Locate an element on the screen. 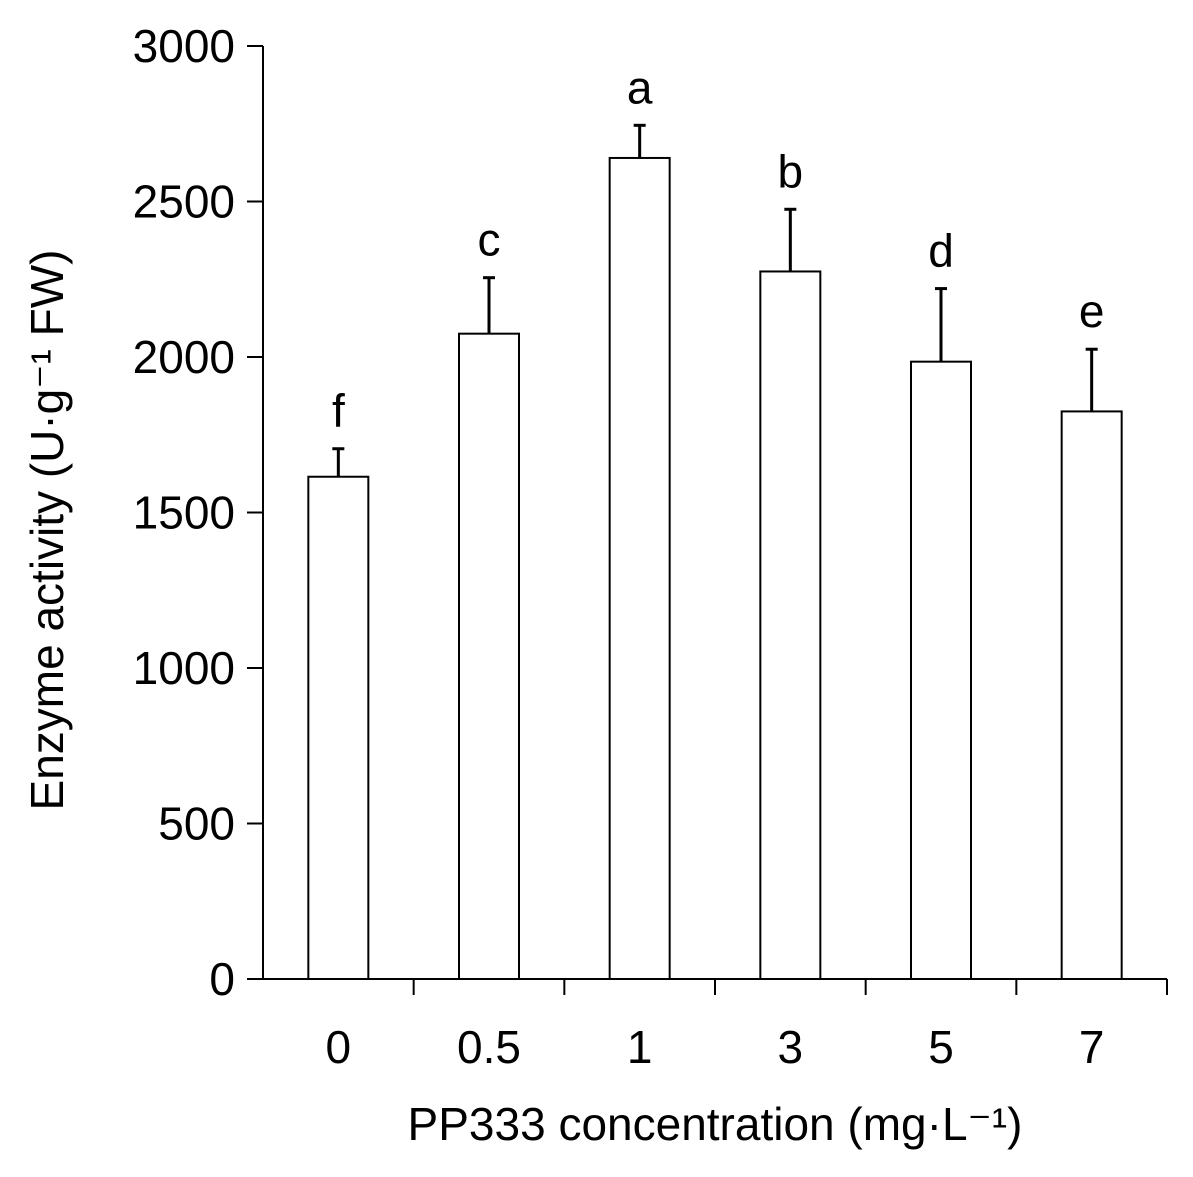  y-tick-label: 500 is located at coordinates (196, 824).